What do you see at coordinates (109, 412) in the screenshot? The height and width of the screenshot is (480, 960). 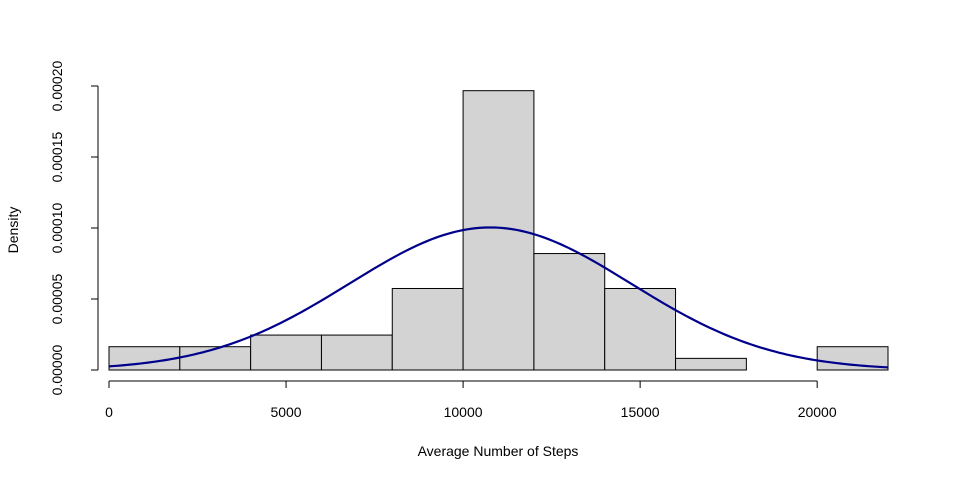 I see `x-tick-label-0: 0` at bounding box center [109, 412].